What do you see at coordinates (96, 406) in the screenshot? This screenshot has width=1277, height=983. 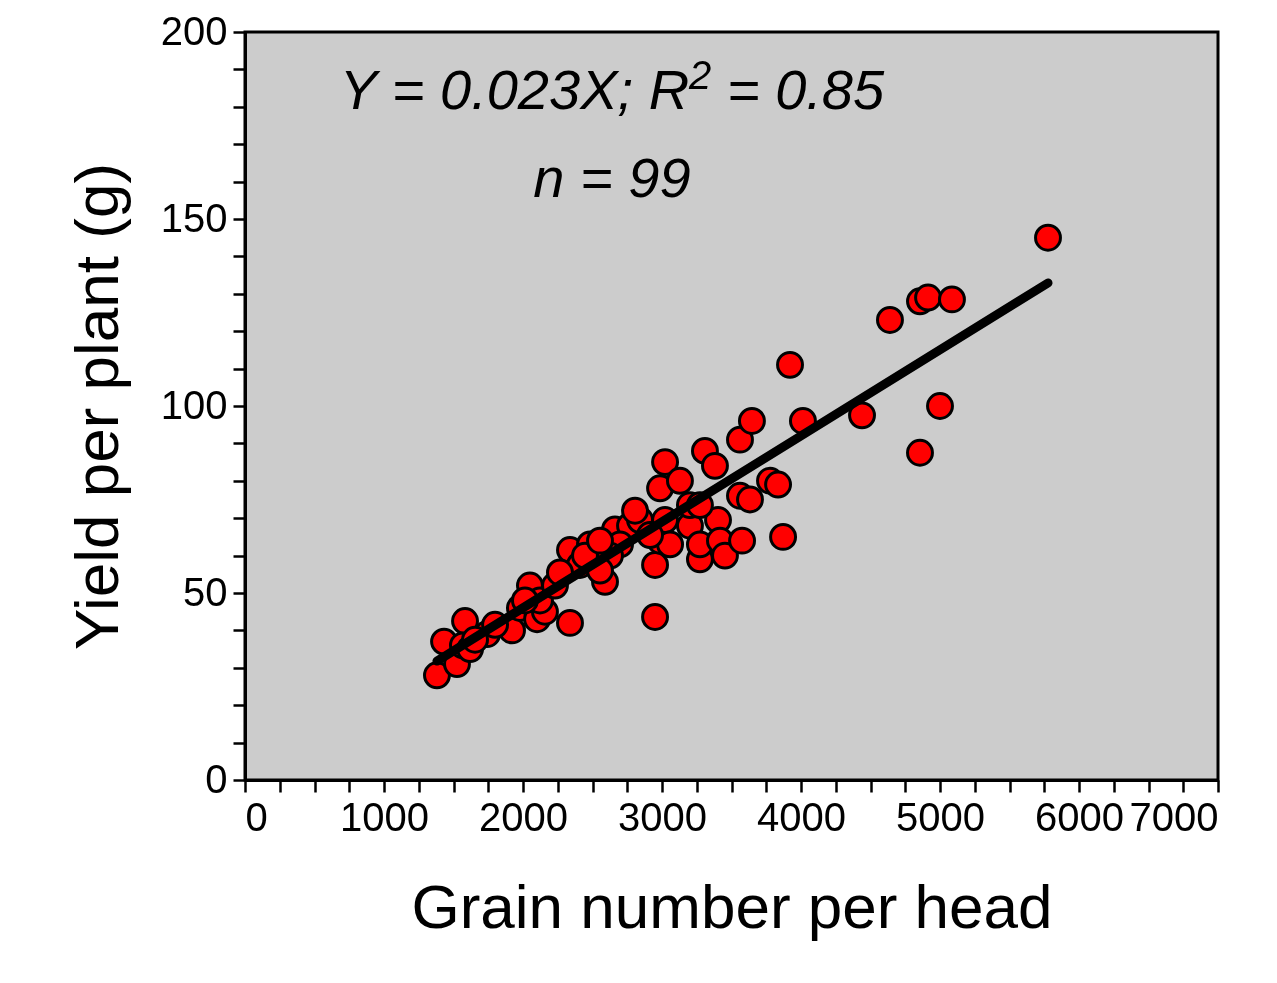 I see `y-axis-title: Yield per plant (g)` at bounding box center [96, 406].